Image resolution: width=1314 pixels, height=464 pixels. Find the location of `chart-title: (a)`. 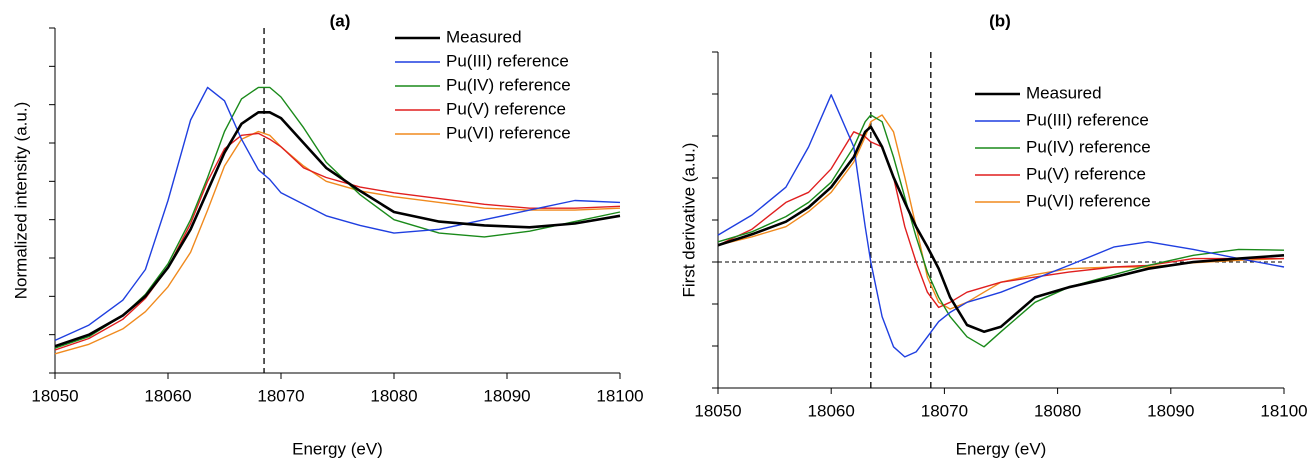

chart-title: (a) is located at coordinates (340, 20).